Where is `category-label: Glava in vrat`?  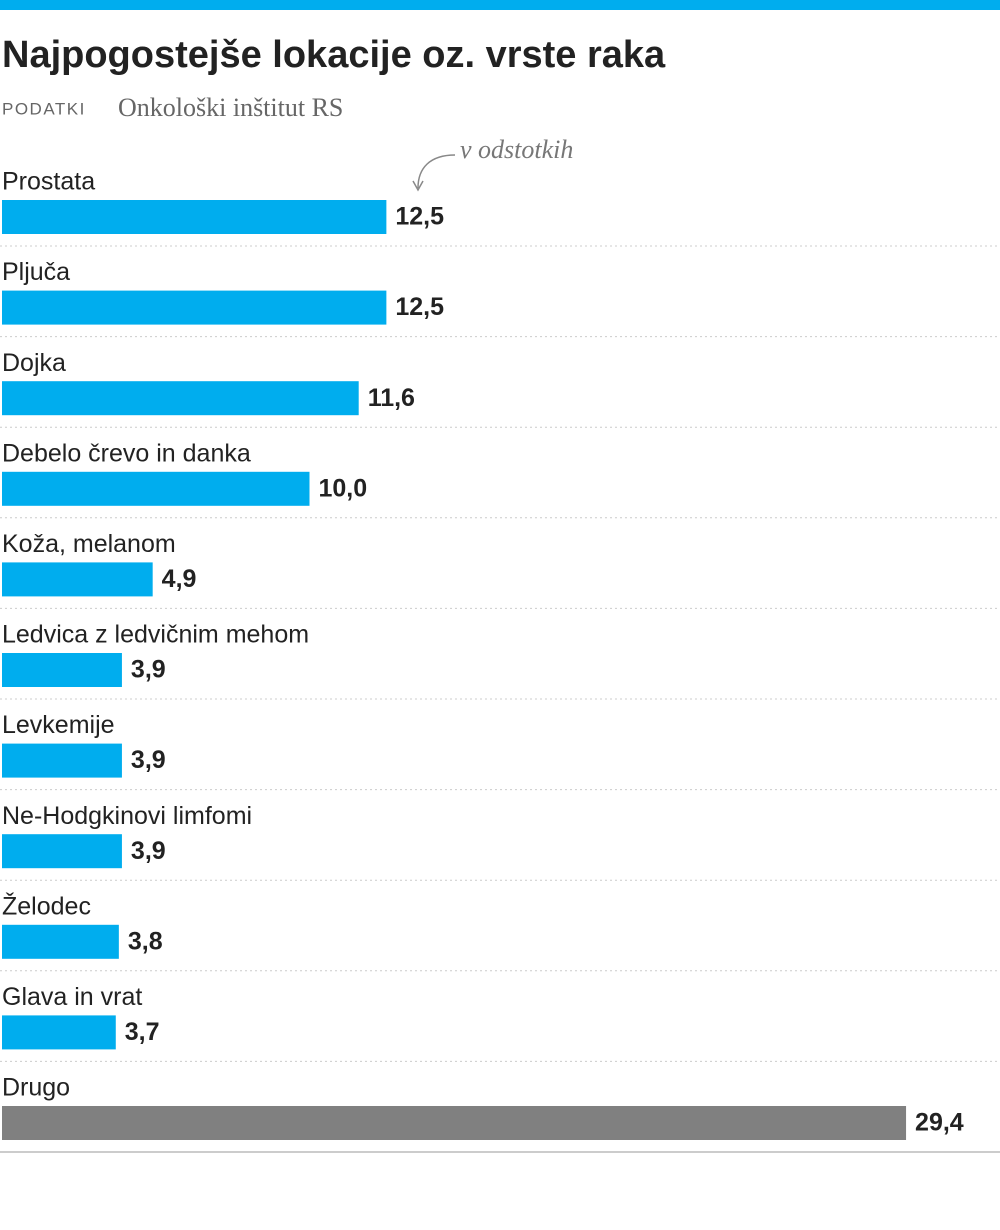
category-label: Glava in vrat is located at coordinates (72, 997).